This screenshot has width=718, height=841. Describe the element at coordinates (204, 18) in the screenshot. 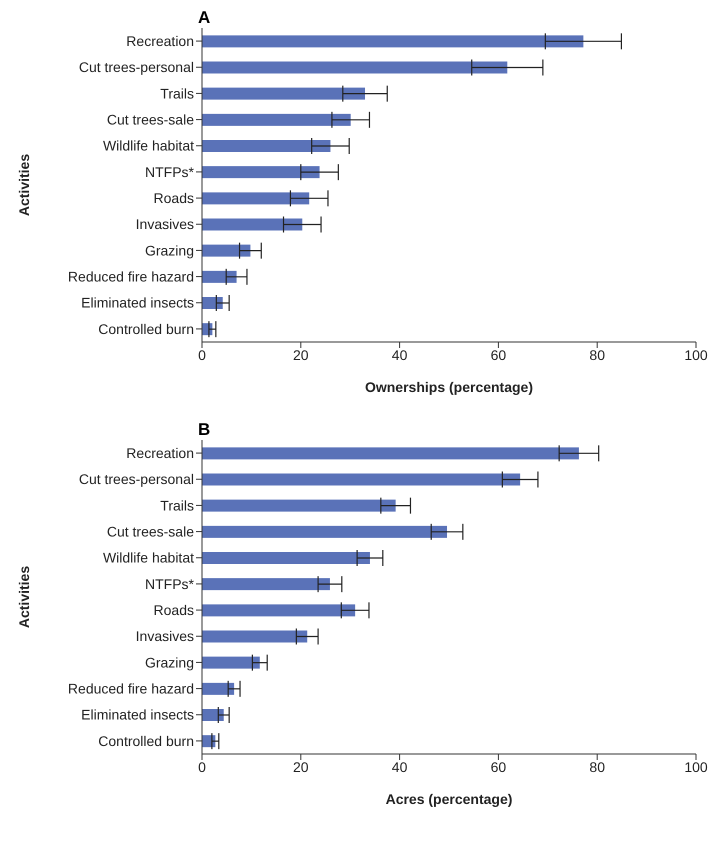

I see `chart-title: A` at that location.